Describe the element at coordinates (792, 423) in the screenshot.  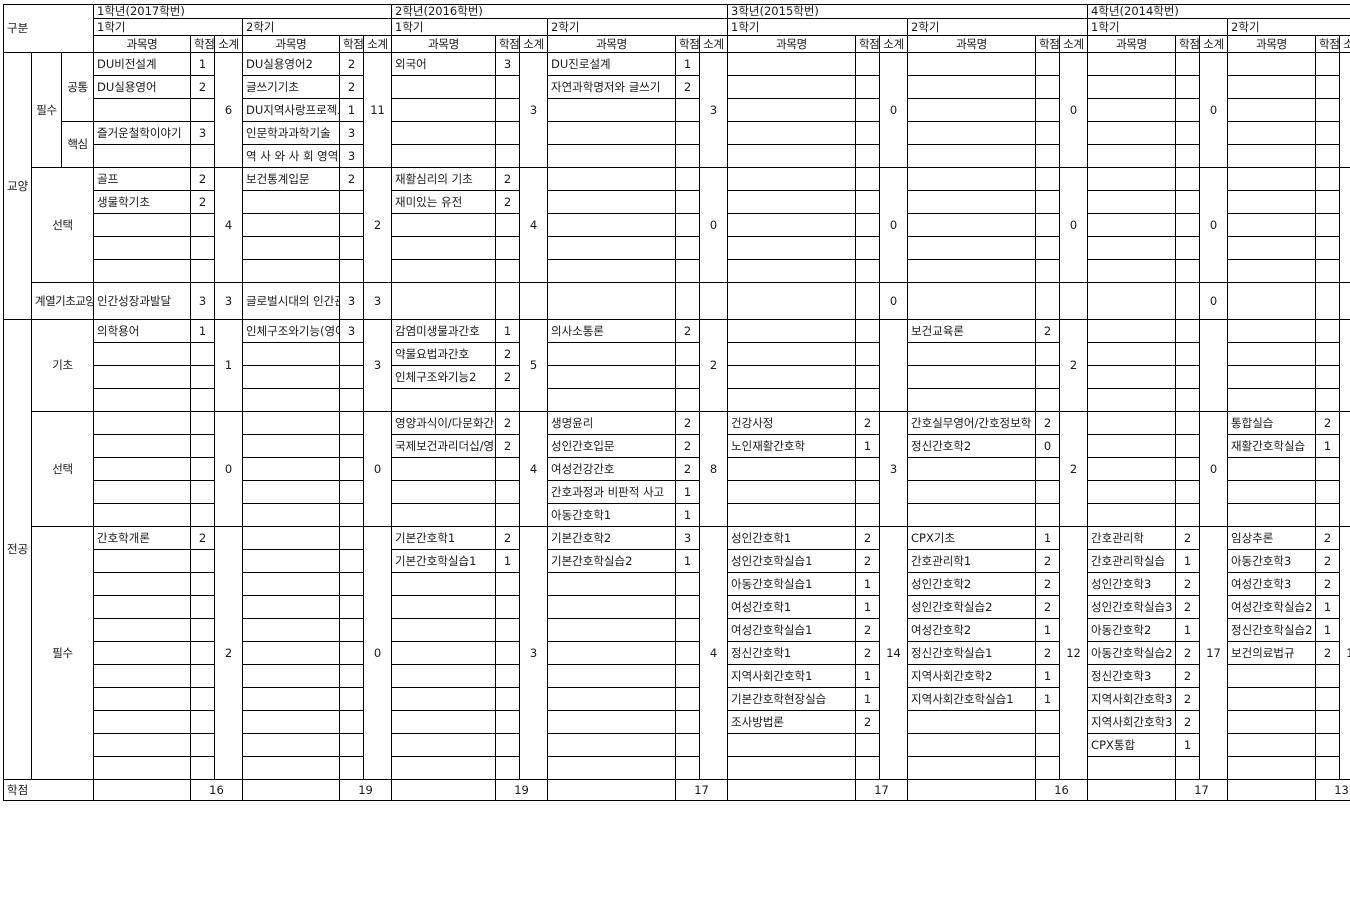
I see `course-name: 건강사정` at that location.